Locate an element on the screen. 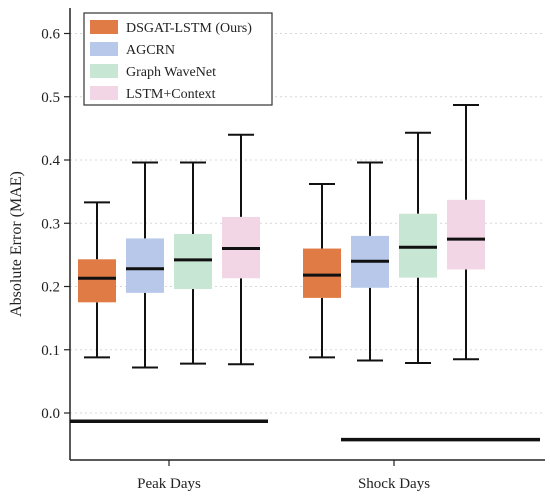 This screenshot has width=550, height=499. y-tick-label: 0.6 is located at coordinates (50, 35).